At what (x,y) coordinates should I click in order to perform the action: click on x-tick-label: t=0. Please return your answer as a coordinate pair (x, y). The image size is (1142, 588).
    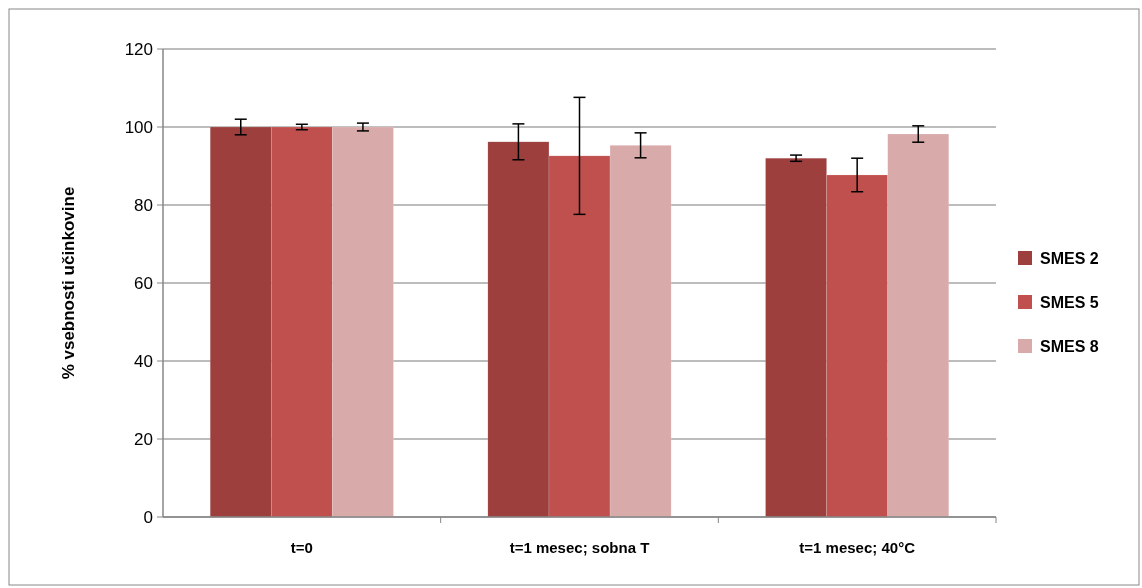
    Looking at the image, I should click on (301, 547).